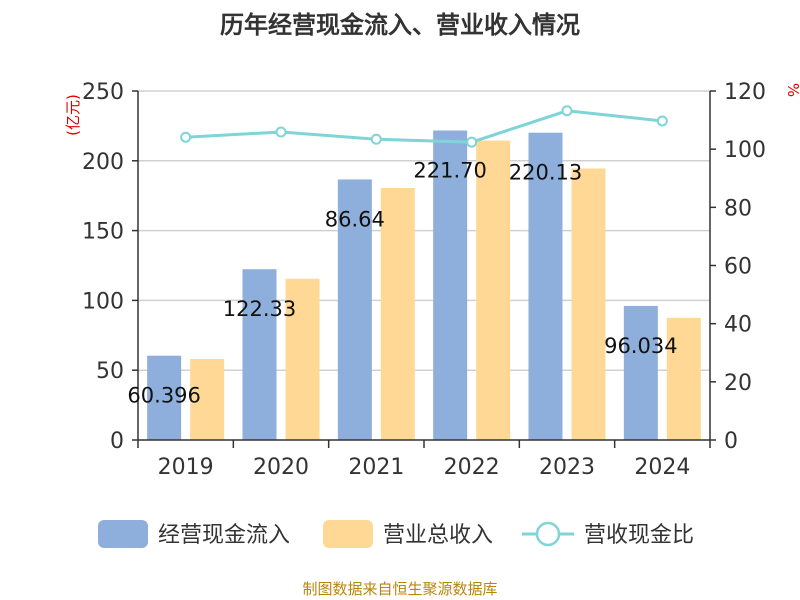  I want to click on ratio-line-path, so click(424, 126).